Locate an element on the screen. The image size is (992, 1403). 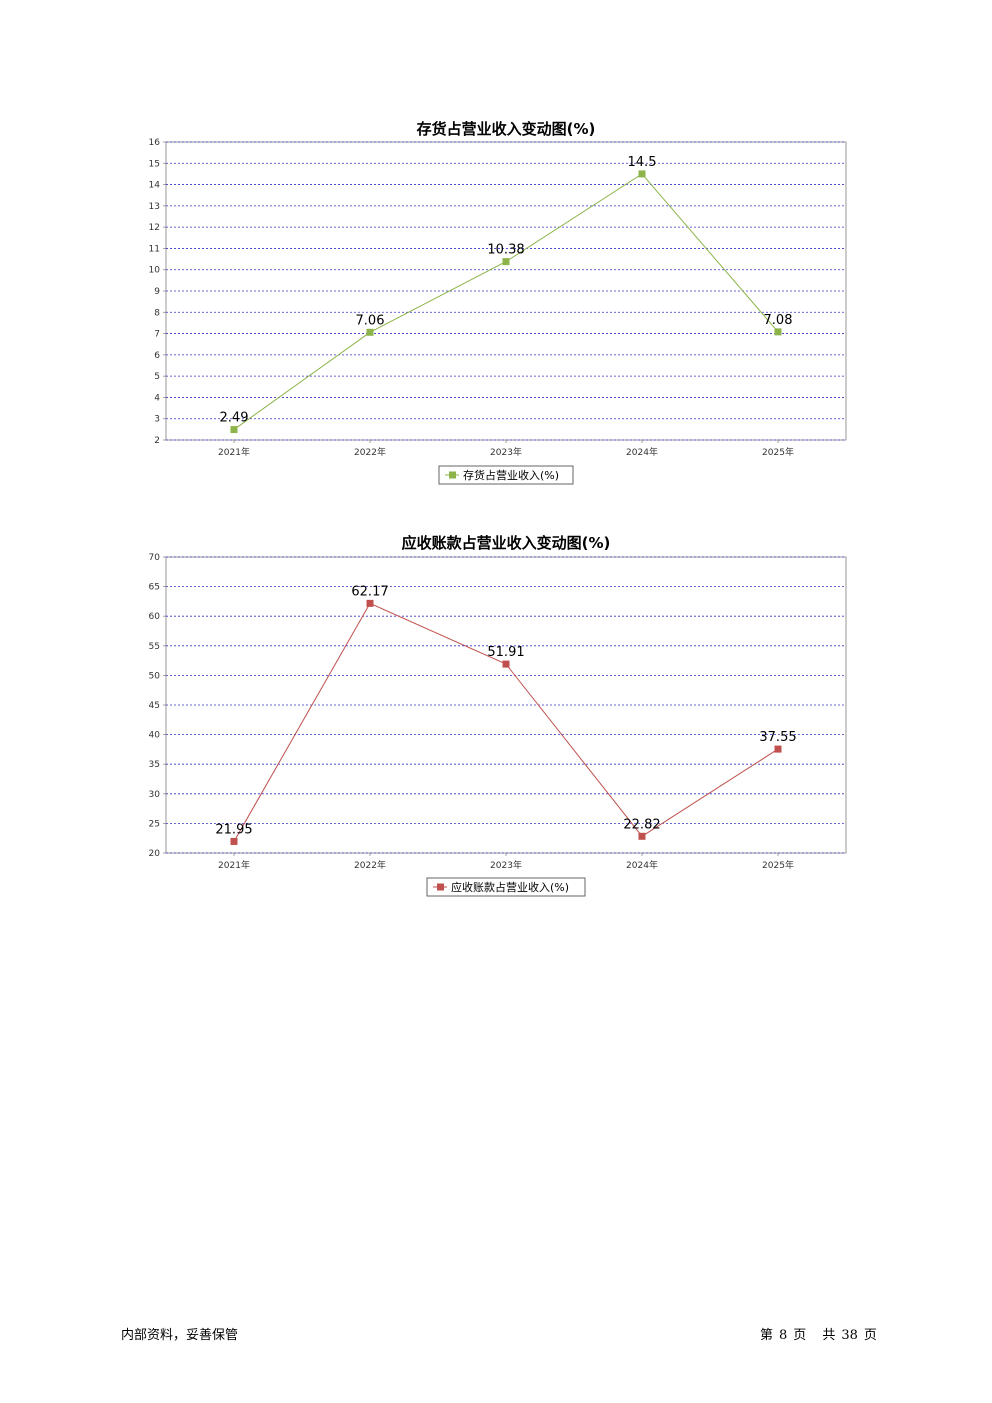
page-number: 8 is located at coordinates (783, 1335).